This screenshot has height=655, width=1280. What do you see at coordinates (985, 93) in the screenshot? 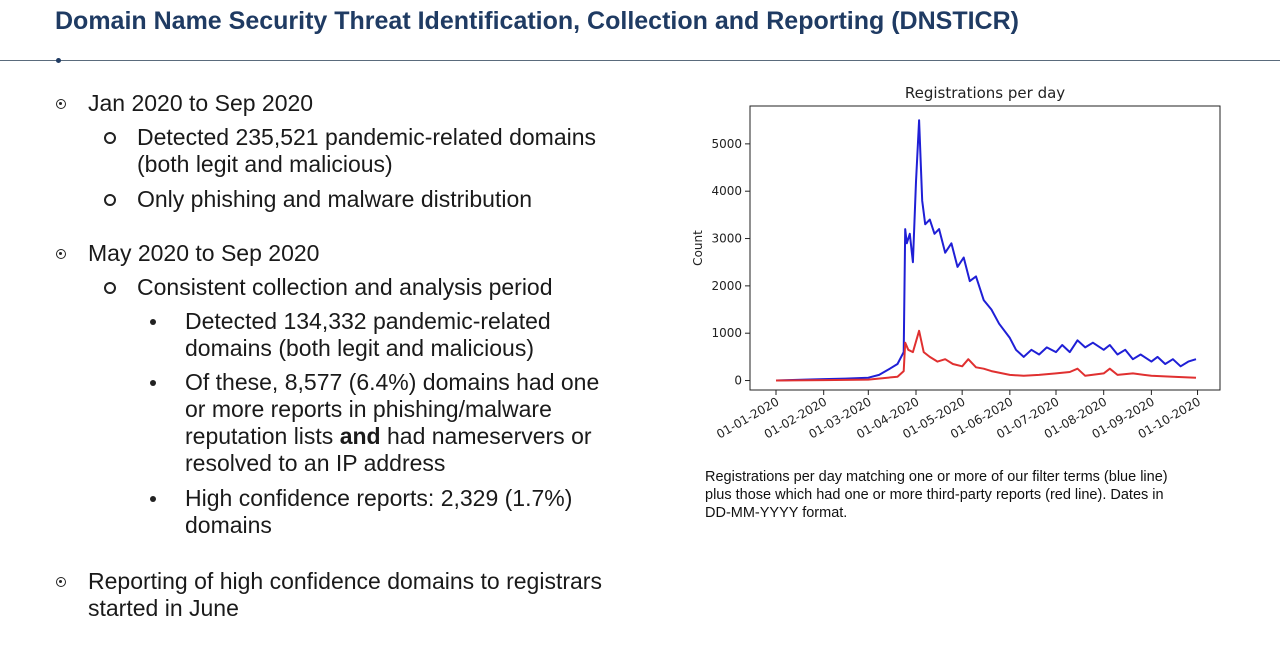
I see `chart-title: Registrations per day` at bounding box center [985, 93].